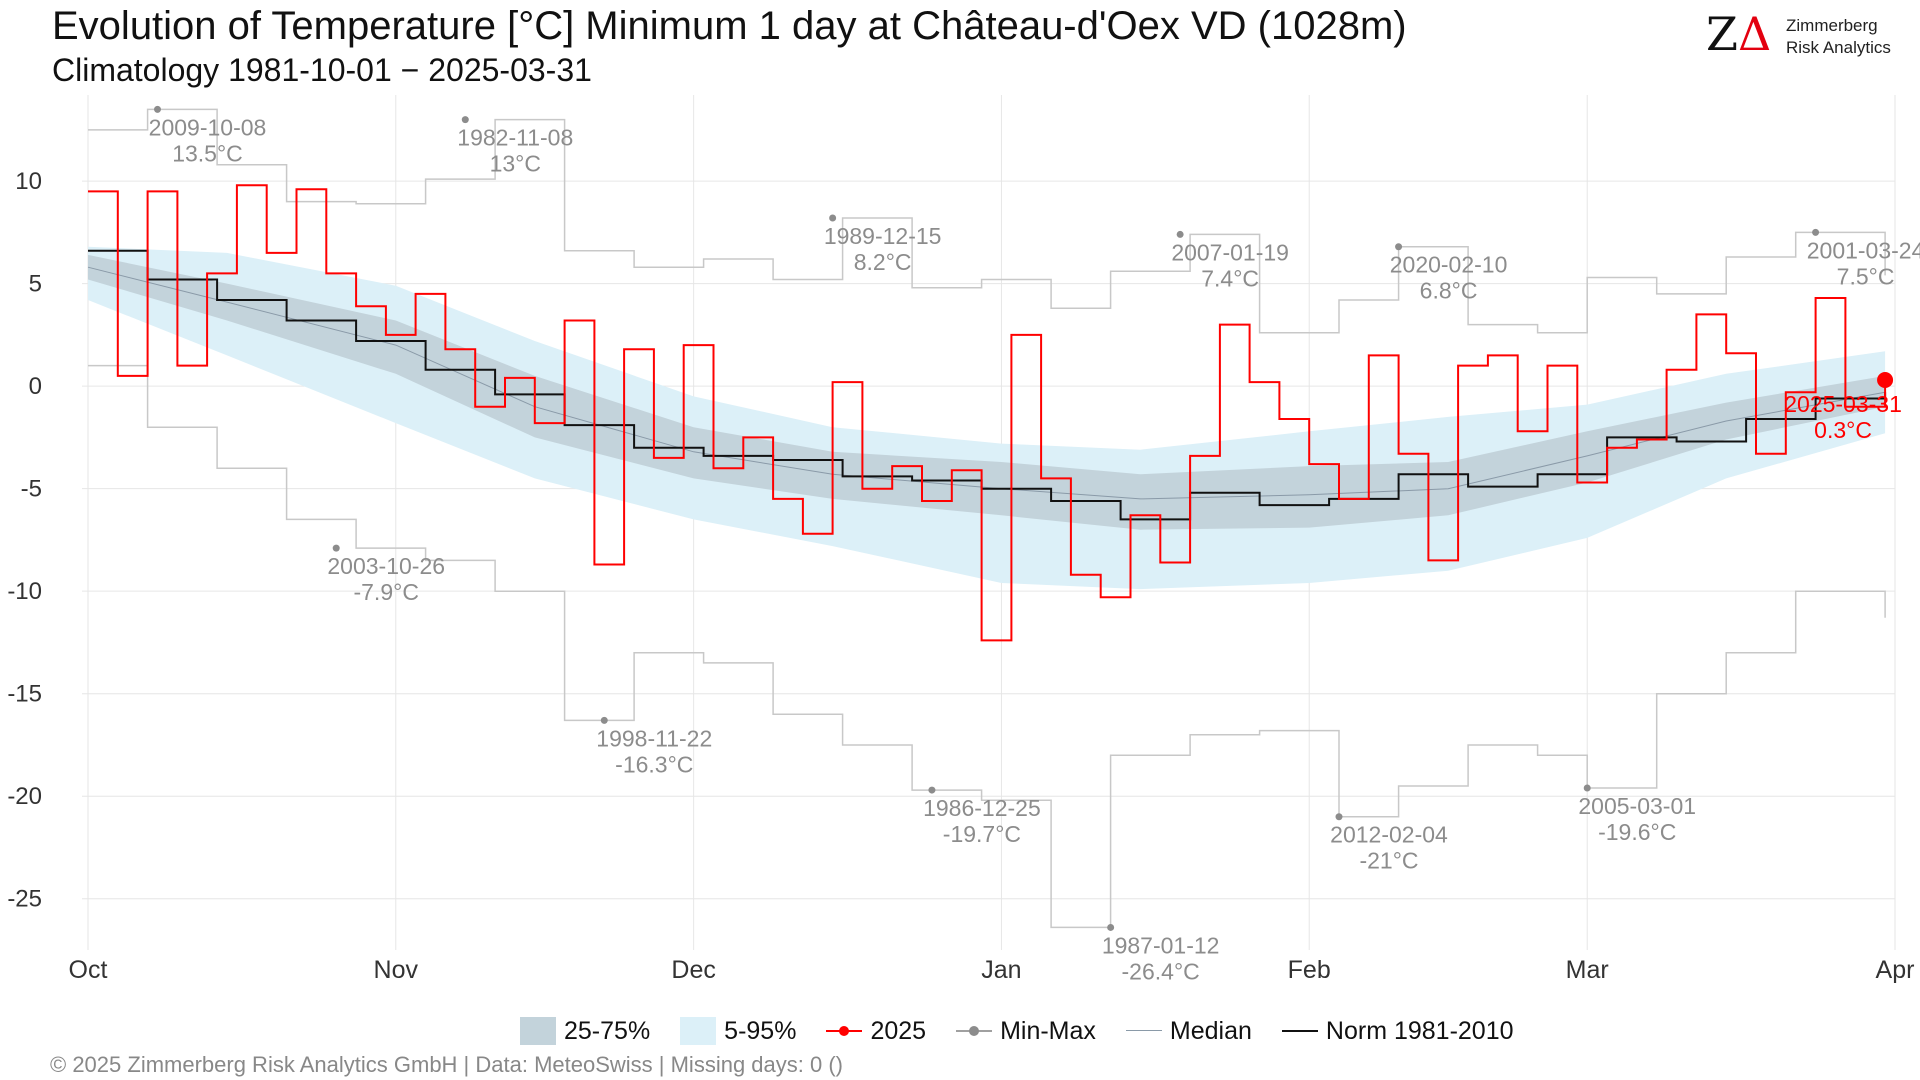 This screenshot has height=1080, width=1920. What do you see at coordinates (88, 970) in the screenshot?
I see `x-tick-label: Oct` at bounding box center [88, 970].